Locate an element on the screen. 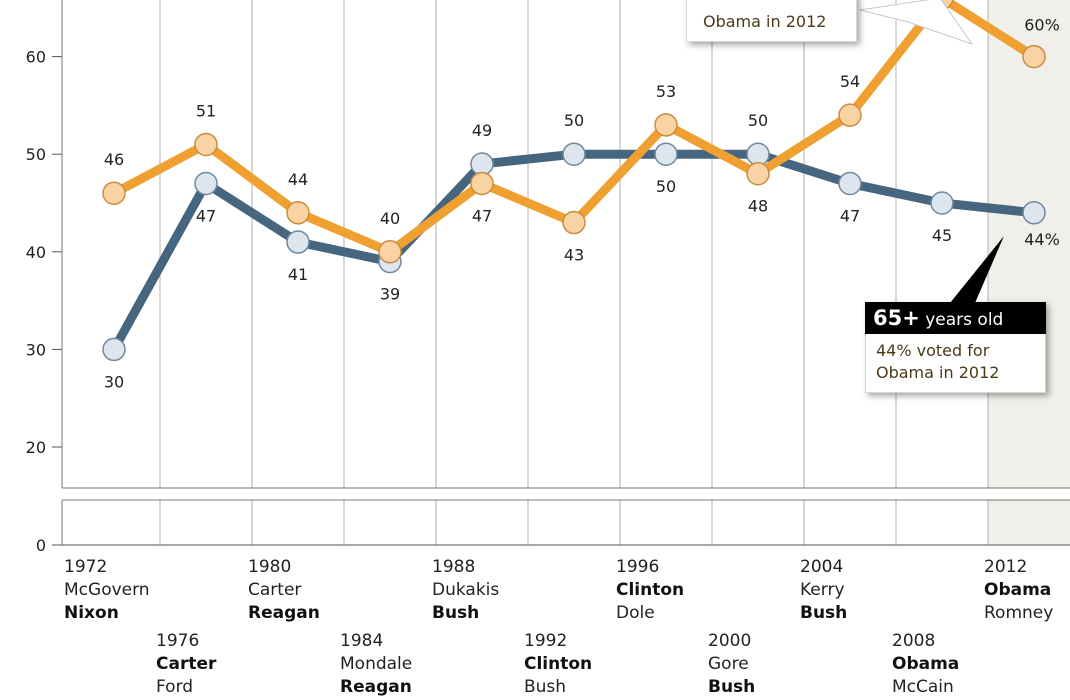  data-point-65+-2012 is located at coordinates (1034, 213).